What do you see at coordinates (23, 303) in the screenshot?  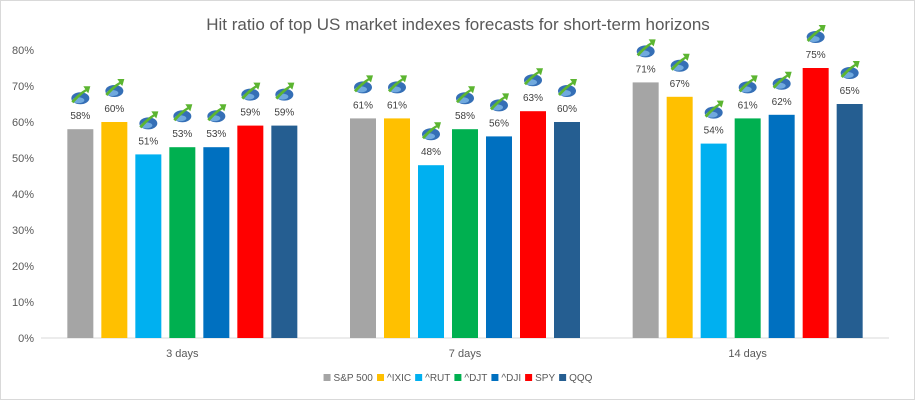 I see `y-tick-label: 10%` at bounding box center [23, 303].